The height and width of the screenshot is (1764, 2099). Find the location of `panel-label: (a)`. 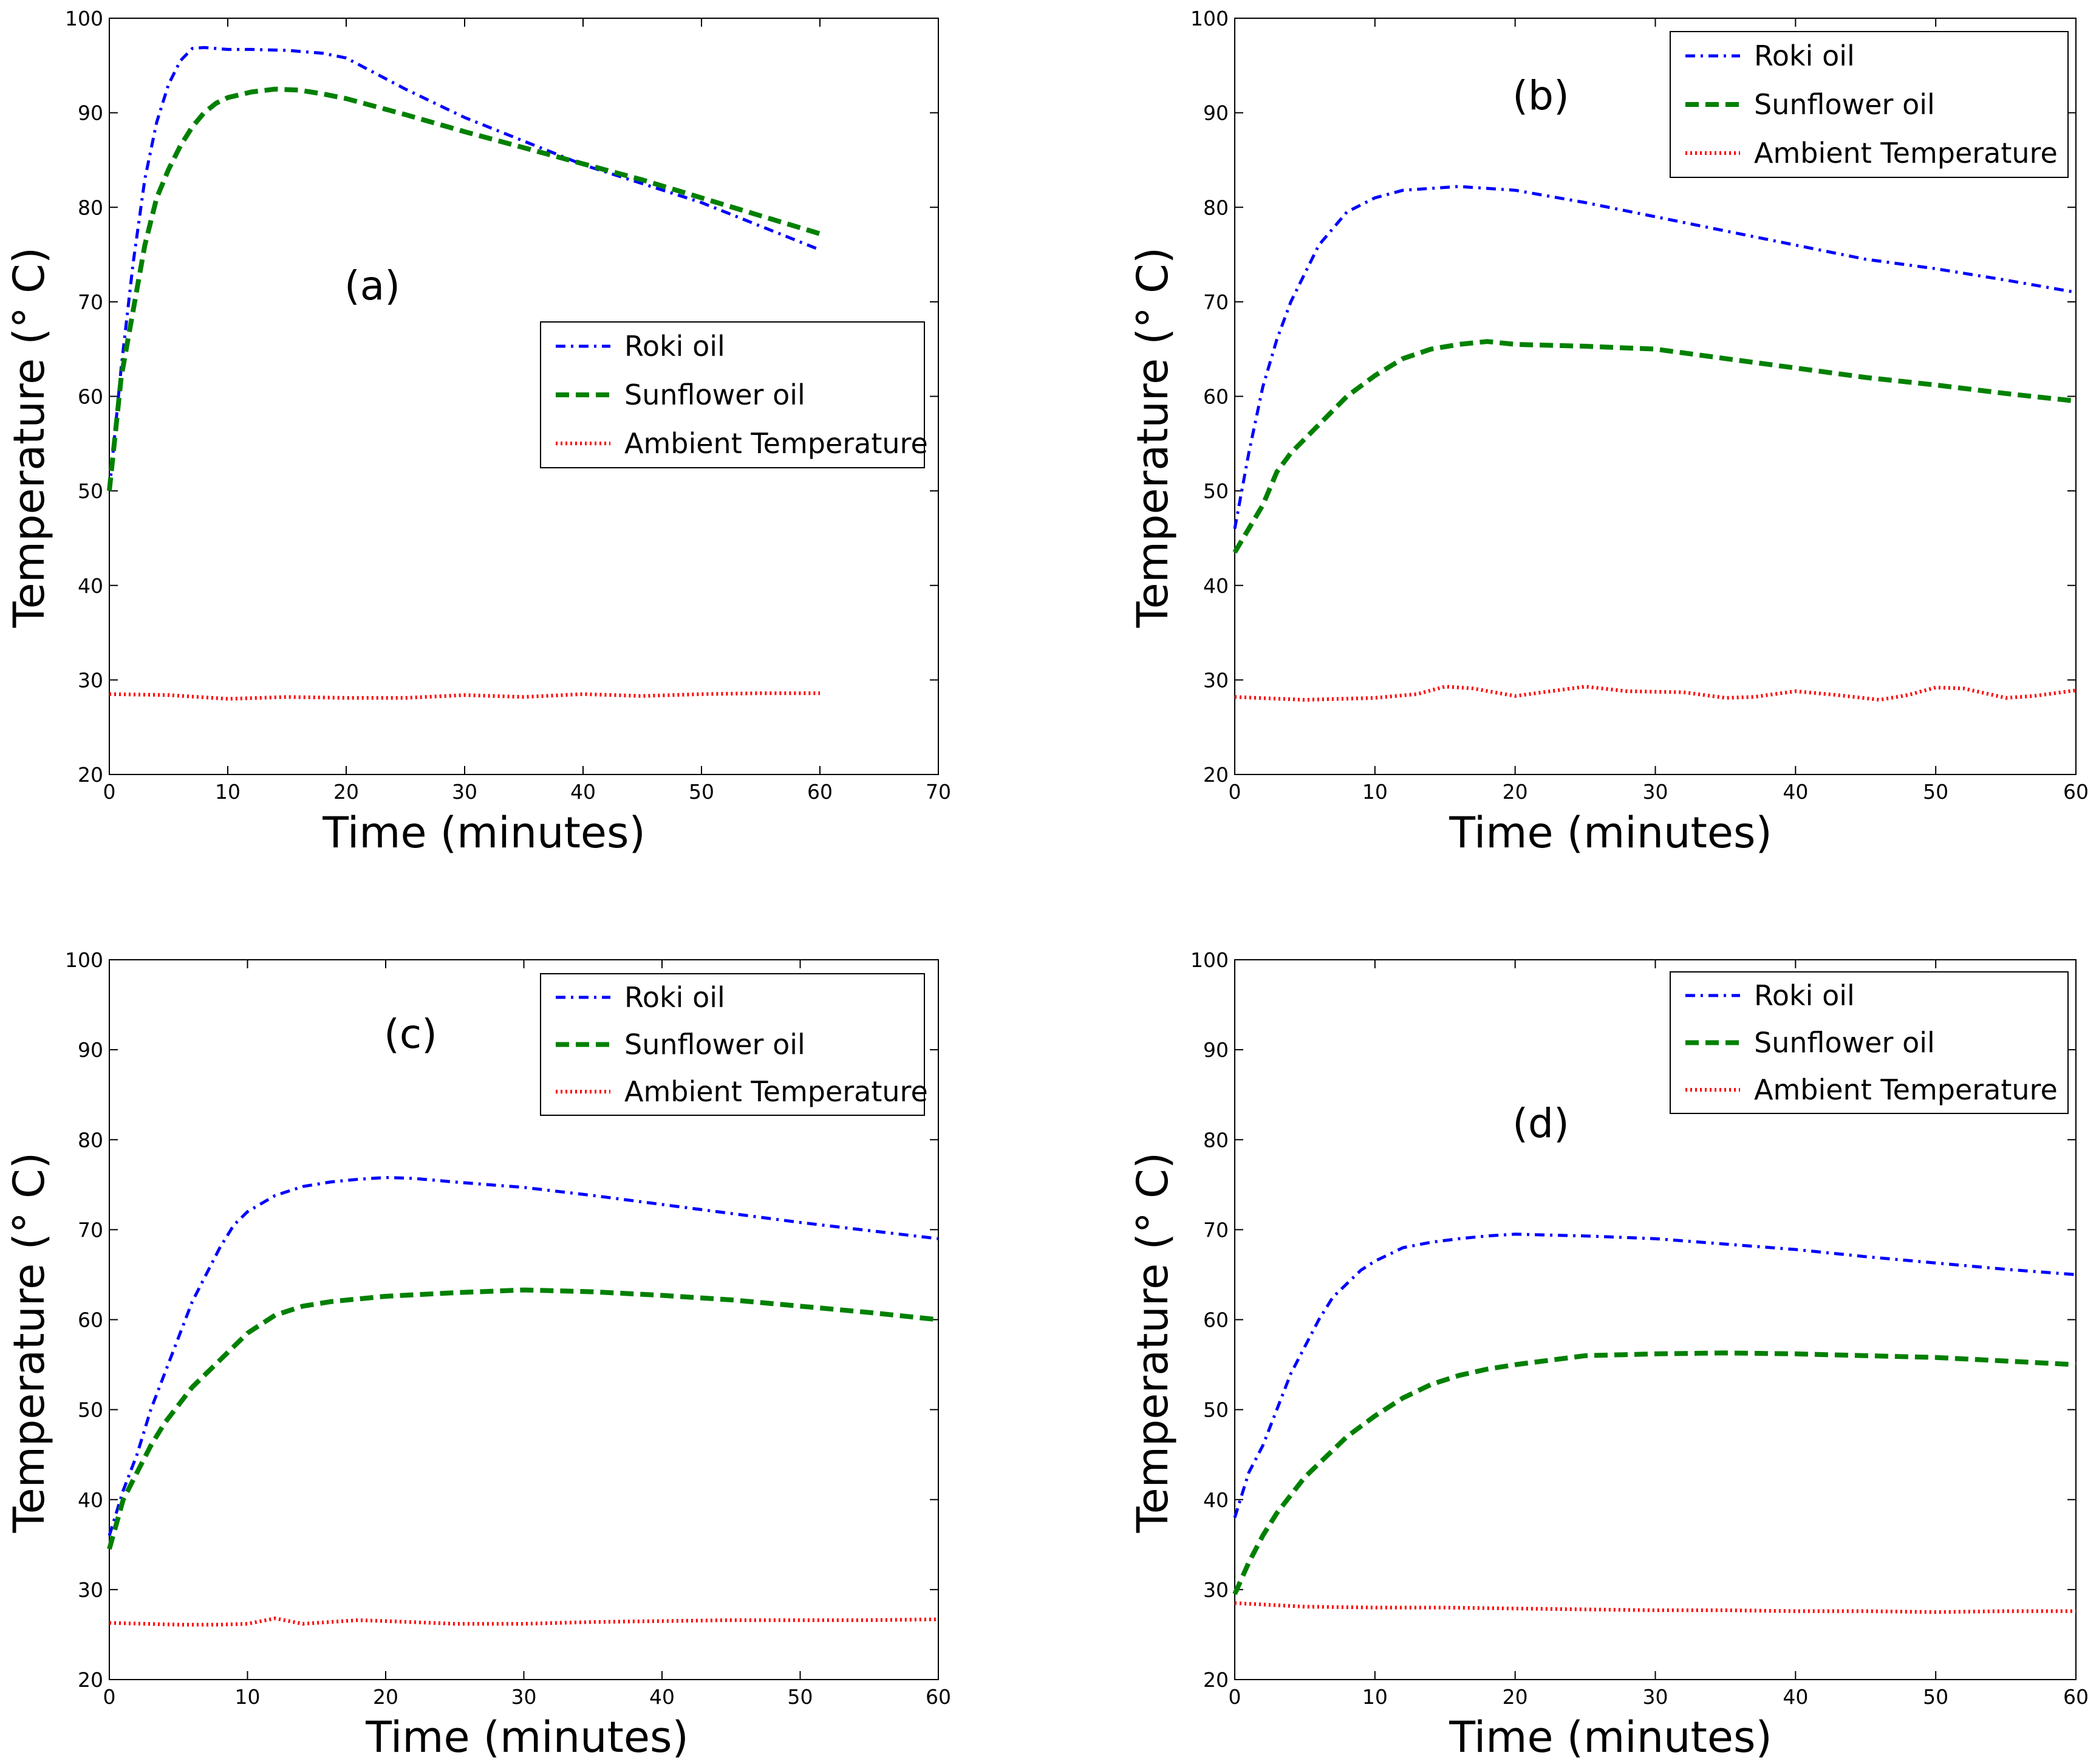

panel-label: (a) is located at coordinates (372, 285).